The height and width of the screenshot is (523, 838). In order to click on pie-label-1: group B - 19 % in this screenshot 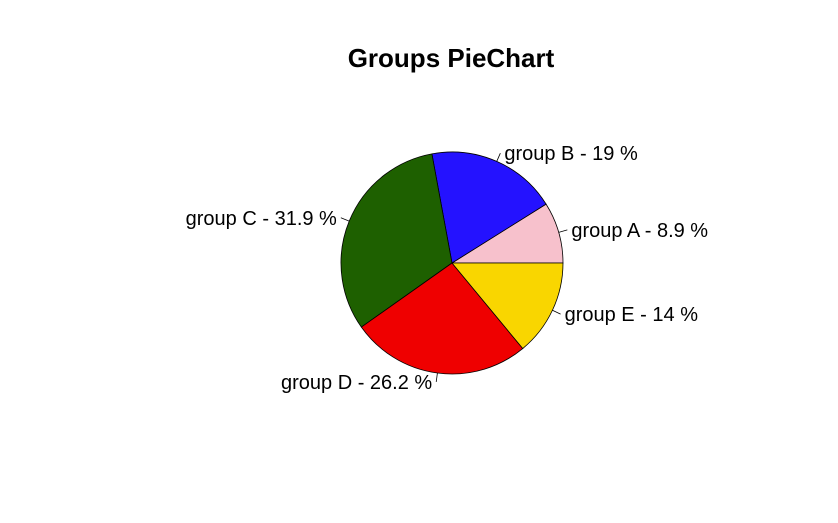, I will do `click(571, 154)`.